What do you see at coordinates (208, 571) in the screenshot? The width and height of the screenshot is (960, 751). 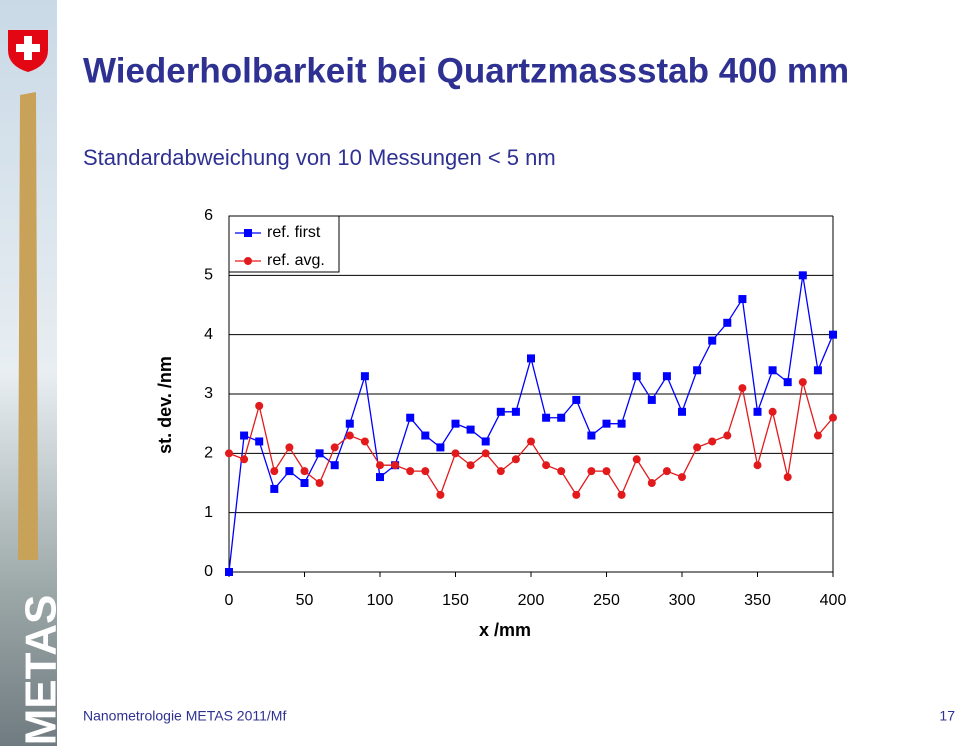 I see `y-tick-label: 0` at bounding box center [208, 571].